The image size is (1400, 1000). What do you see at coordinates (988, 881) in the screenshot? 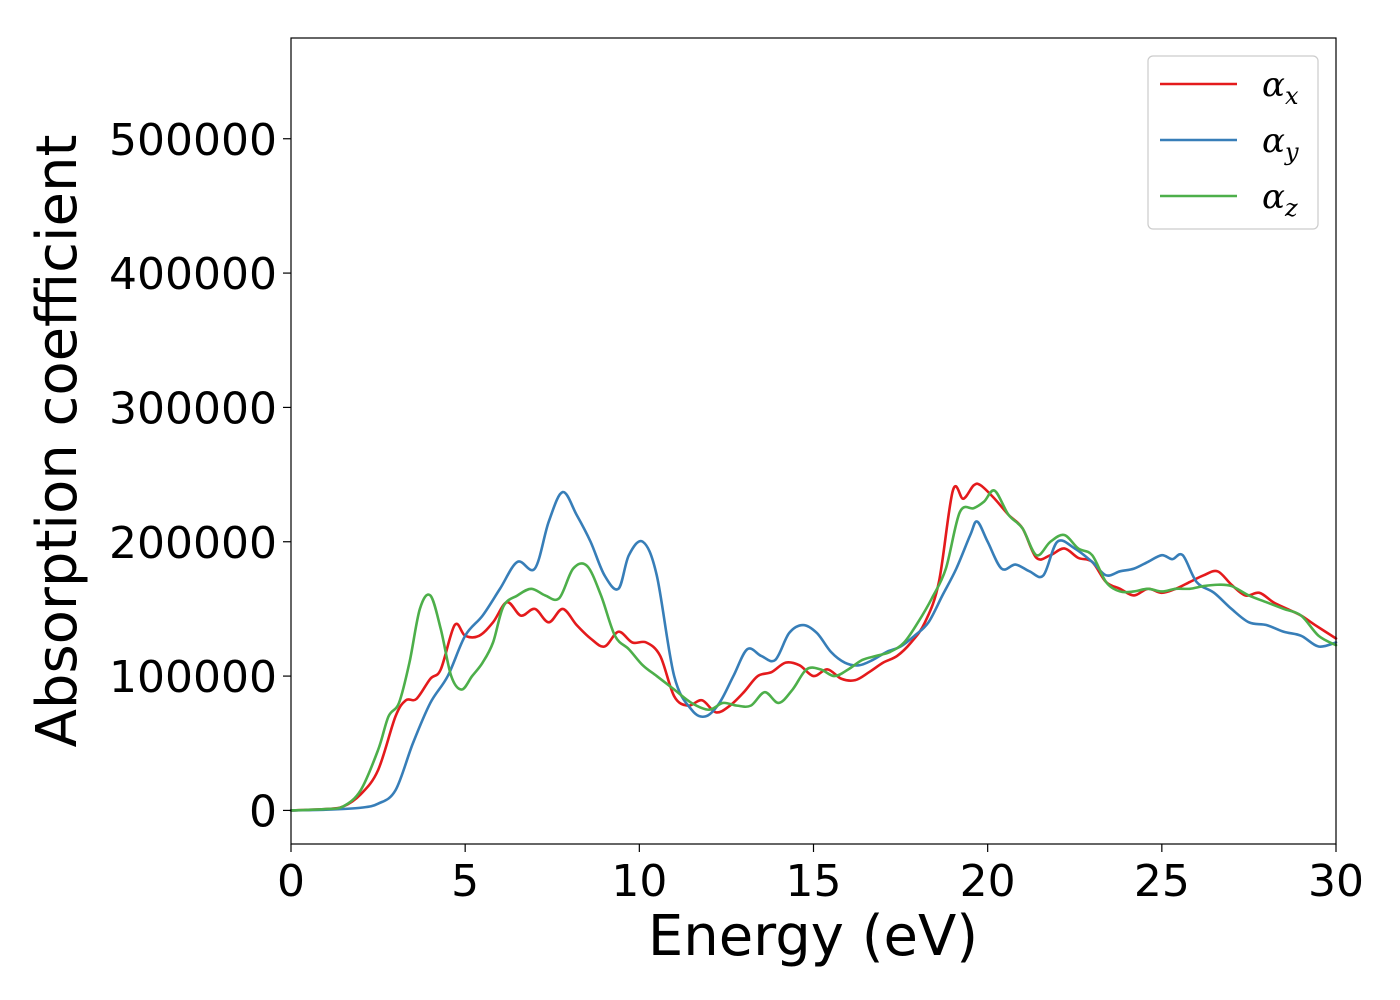
I see `x-tick-label: 20` at bounding box center [988, 881].